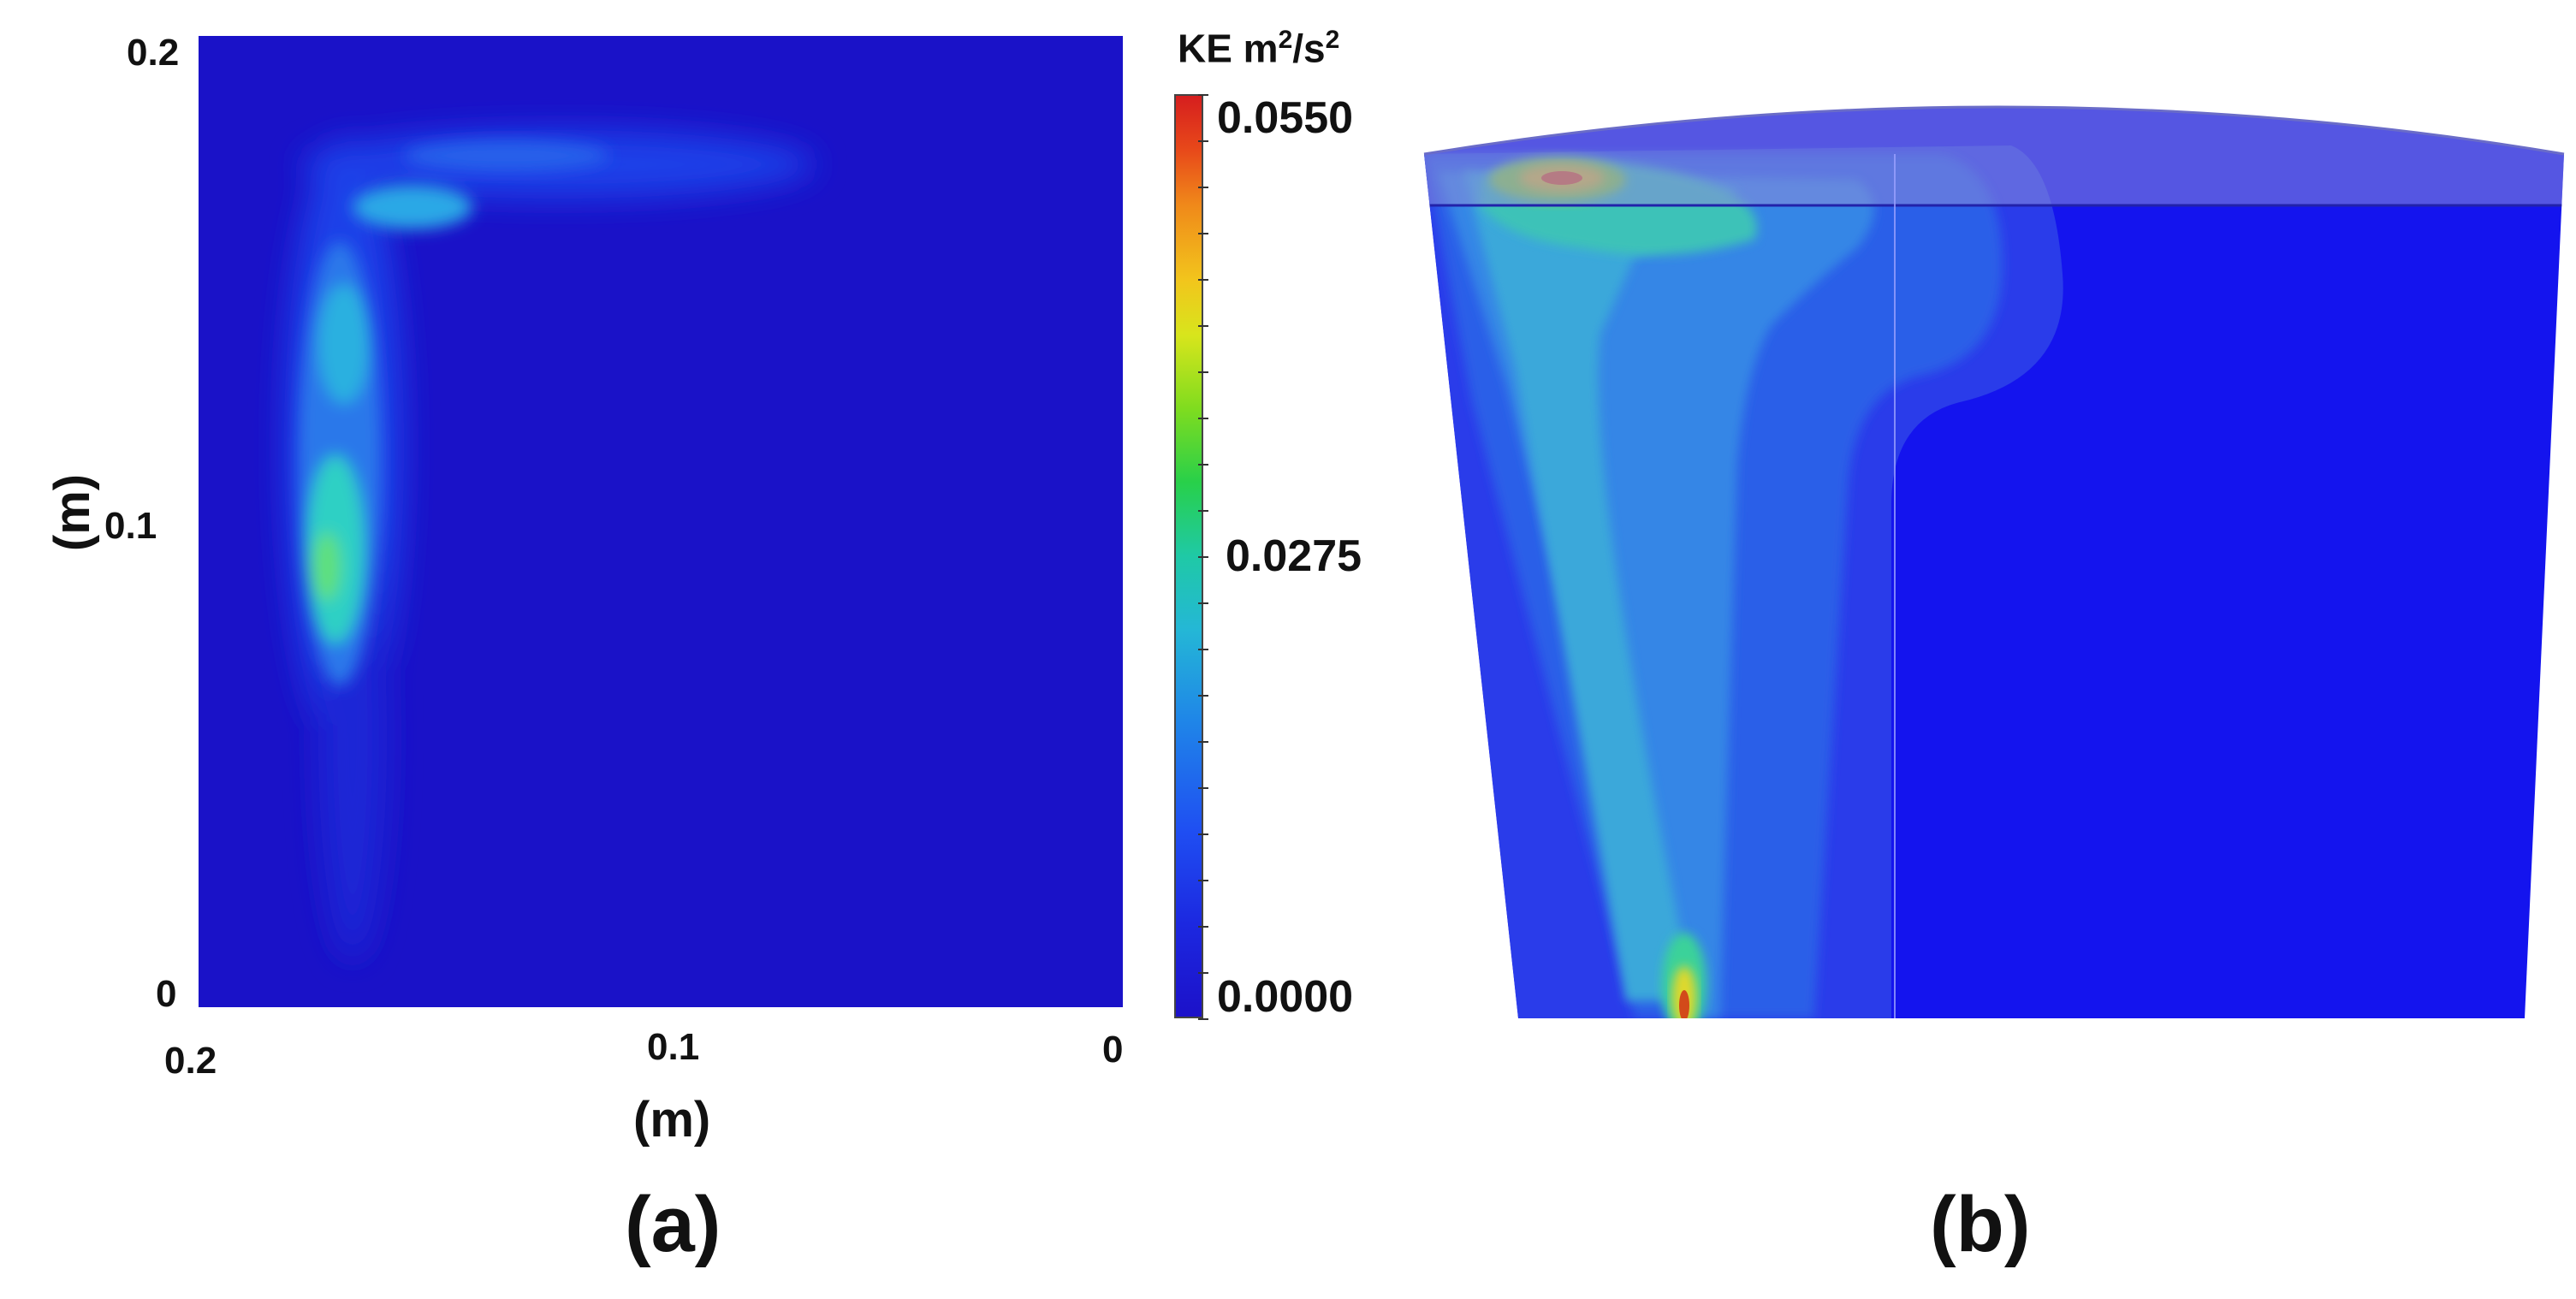 The image size is (2576, 1299). Describe the element at coordinates (130, 526) in the screenshot. I see `y-tick-label: 0.1` at that location.